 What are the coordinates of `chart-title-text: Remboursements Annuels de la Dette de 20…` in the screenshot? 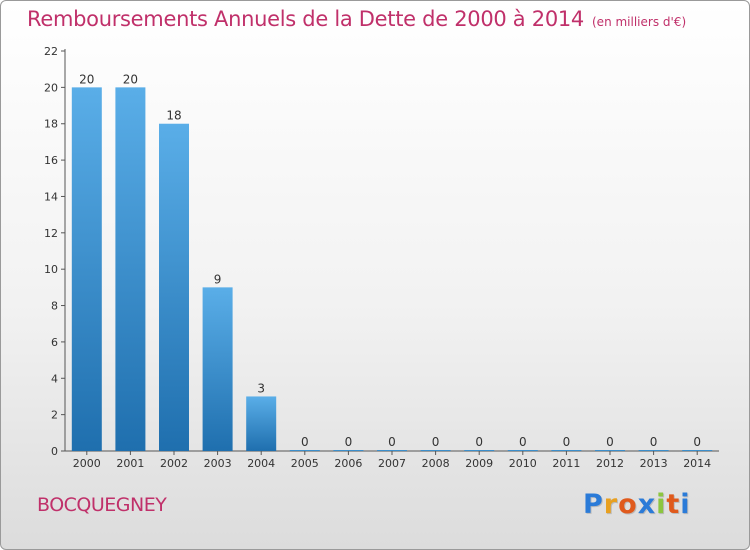 It's located at (305, 19).